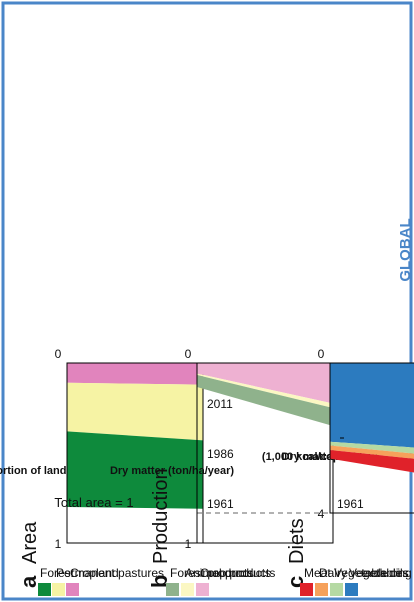  Describe the element at coordinates (58, 544) in the screenshot. I see `panel-a-ytick-top: 1` at that location.